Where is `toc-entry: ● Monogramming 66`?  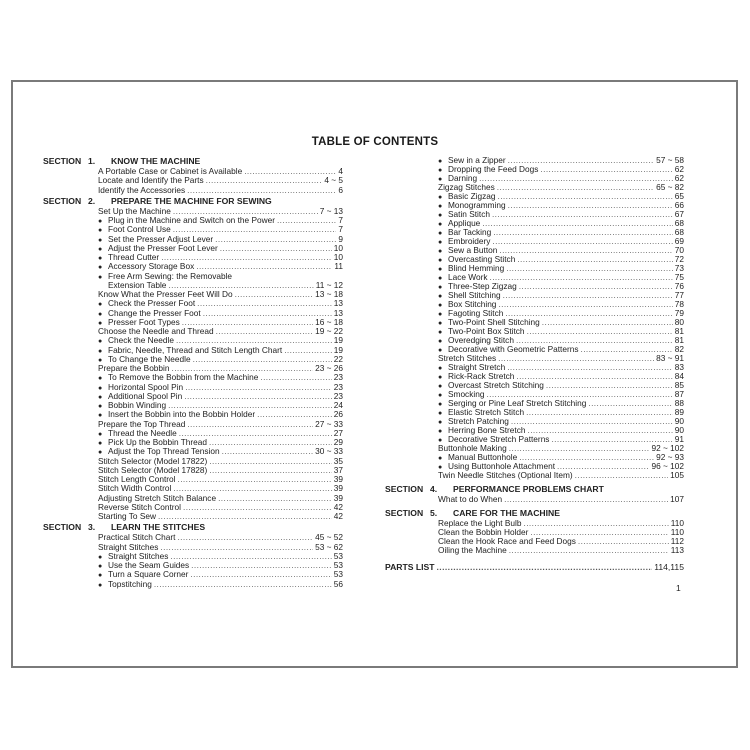 toc-entry: ● Monogramming 66 is located at coordinates (534, 205).